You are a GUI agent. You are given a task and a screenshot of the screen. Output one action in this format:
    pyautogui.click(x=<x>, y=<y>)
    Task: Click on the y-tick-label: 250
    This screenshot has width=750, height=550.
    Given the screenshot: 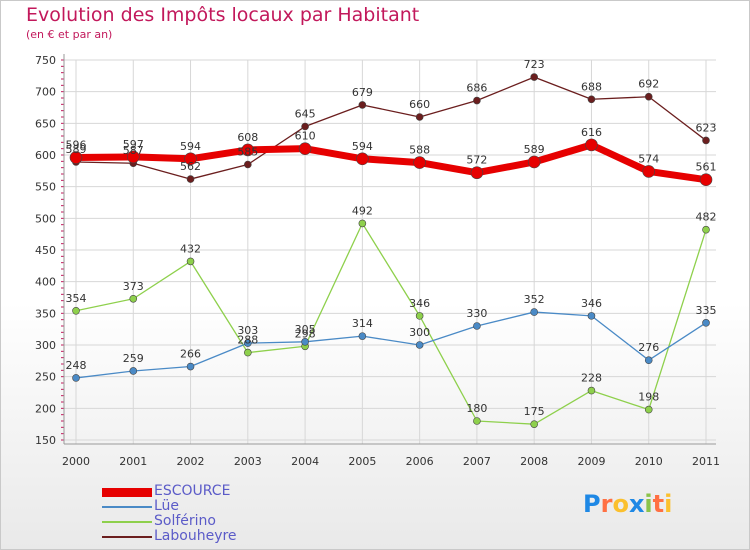 What is the action you would take?
    pyautogui.click(x=45, y=377)
    